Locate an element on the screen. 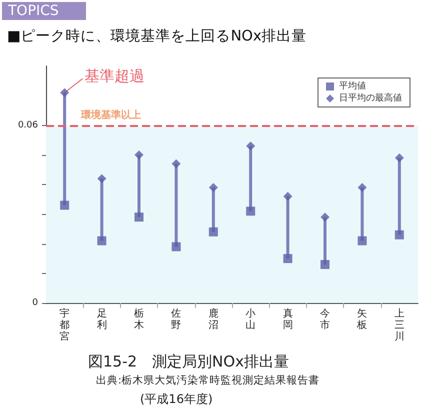 The height and width of the screenshot is (414, 428). x-tick-label: 佐野 is located at coordinates (176, 319).